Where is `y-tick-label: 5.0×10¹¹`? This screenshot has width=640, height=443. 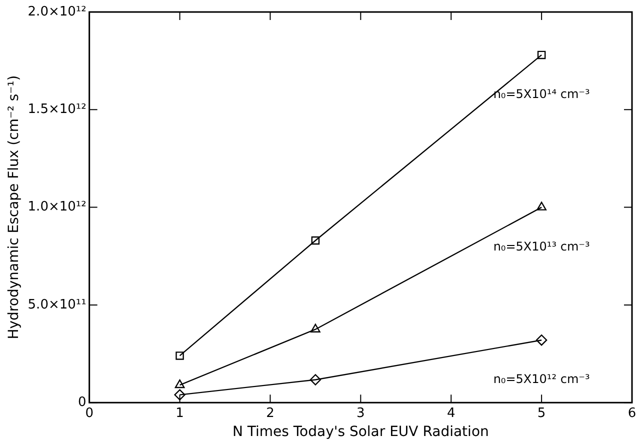
y-tick-label: 5.0×10¹¹ is located at coordinates (57, 304).